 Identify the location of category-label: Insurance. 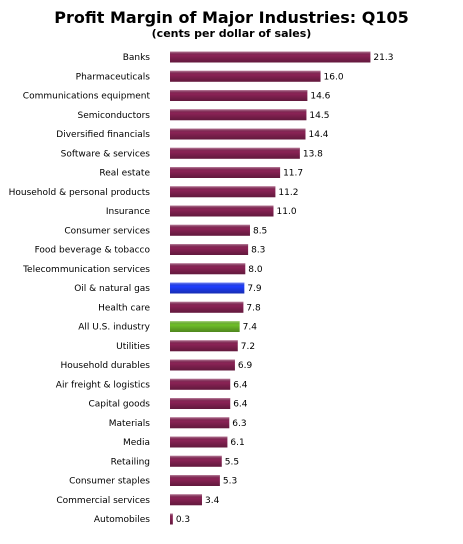
(128, 212).